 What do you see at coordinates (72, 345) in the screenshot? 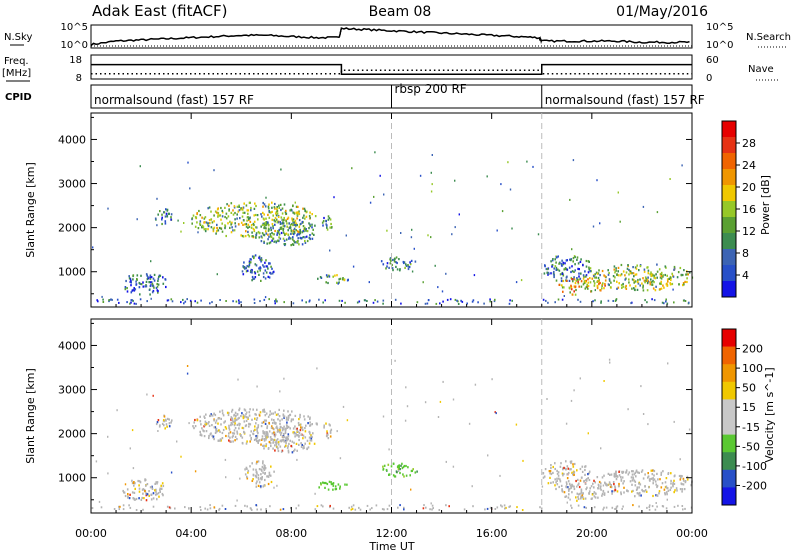
I see `ytick-label: 4000` at bounding box center [72, 345].